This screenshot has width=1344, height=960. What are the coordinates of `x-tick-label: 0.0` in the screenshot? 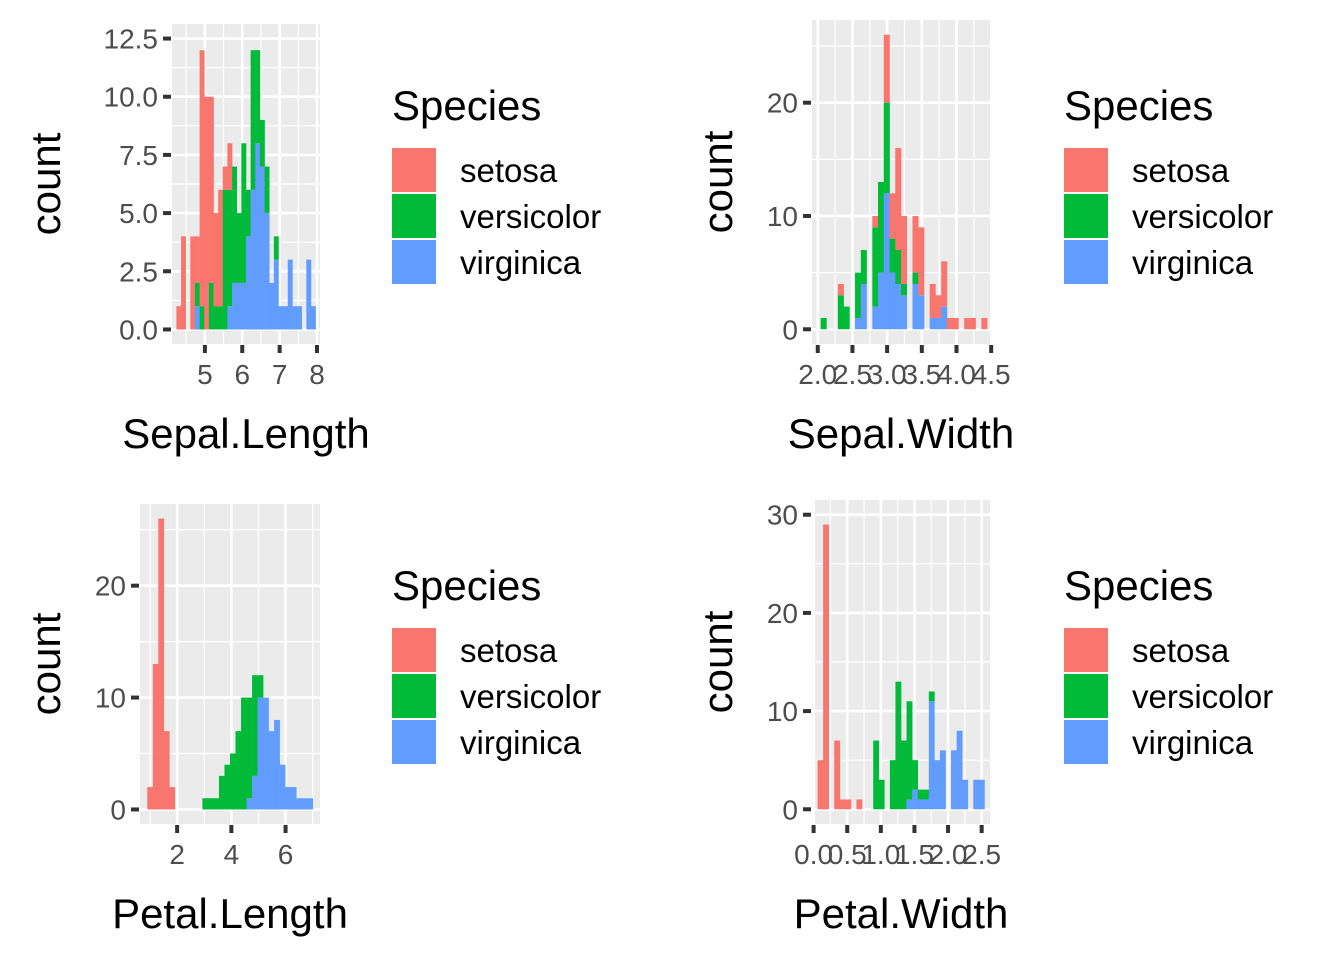 It's located at (813, 854).